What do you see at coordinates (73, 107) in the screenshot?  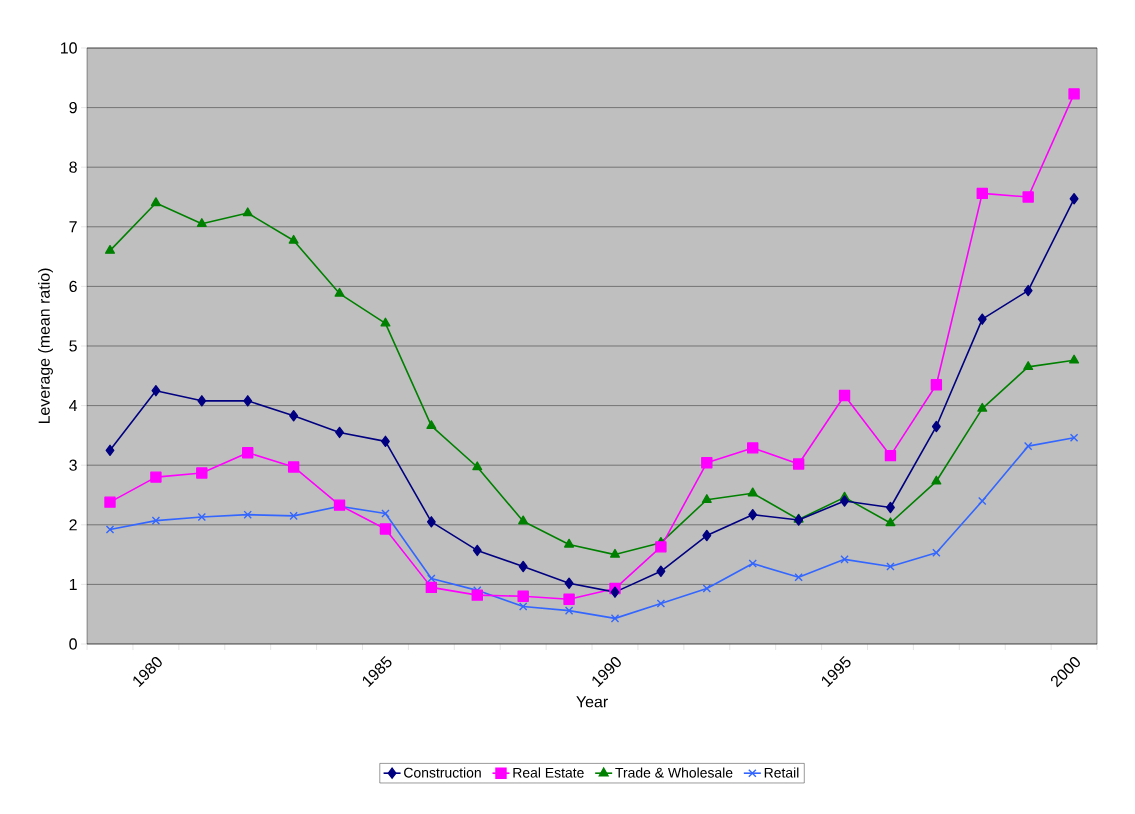 I see `y-tick-label: 9` at bounding box center [73, 107].